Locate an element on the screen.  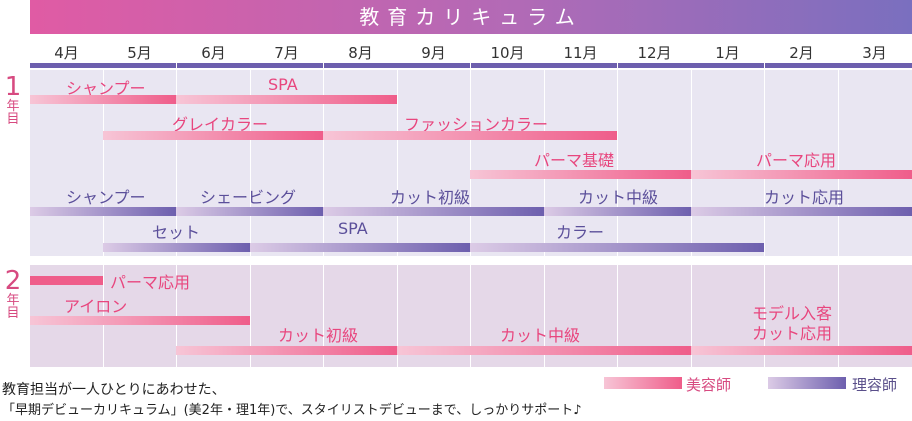
y2-cut-intermediate-bar is located at coordinates (544, 350).